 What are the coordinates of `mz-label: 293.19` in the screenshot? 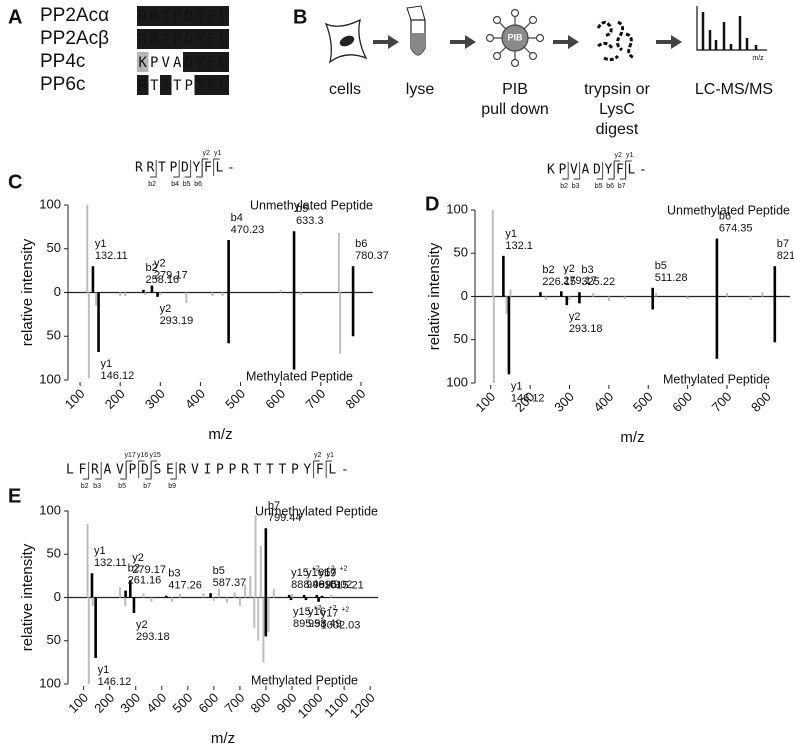 It's located at (177, 321).